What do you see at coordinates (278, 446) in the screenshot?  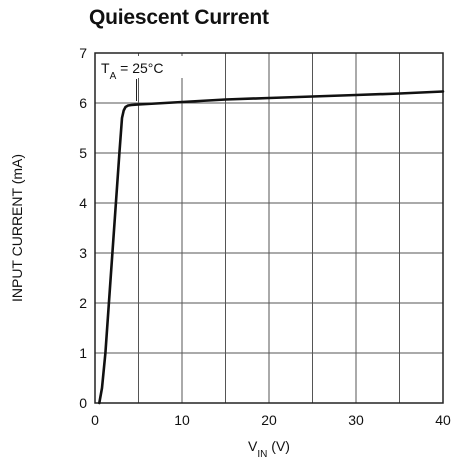 I see `x-axis-label-unit: (V)` at bounding box center [278, 446].